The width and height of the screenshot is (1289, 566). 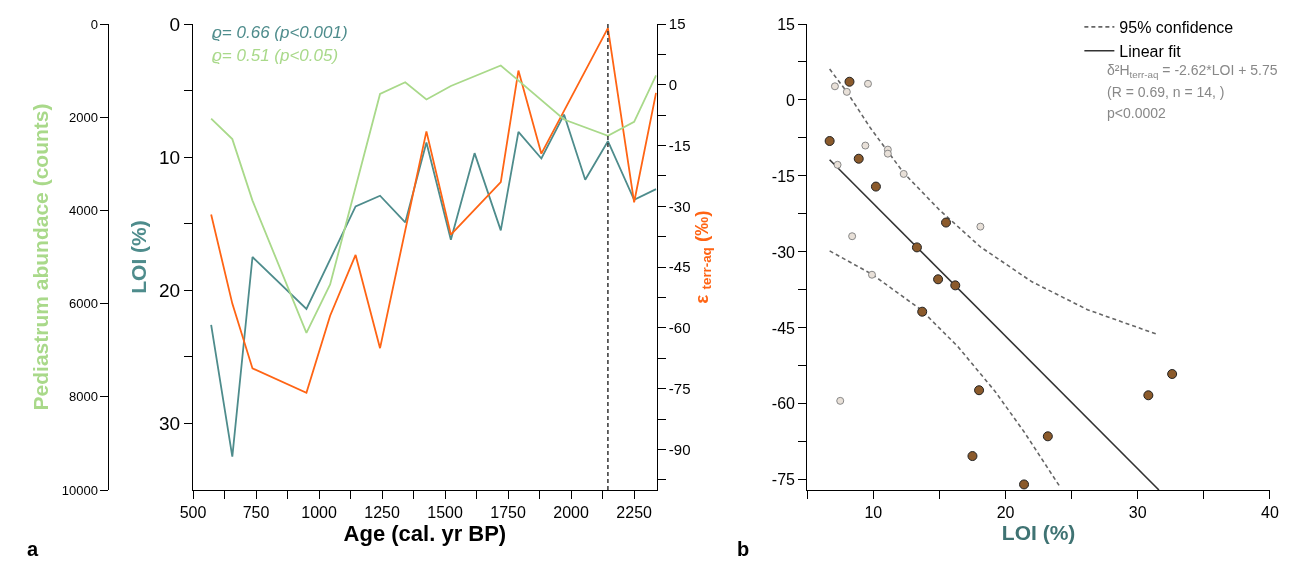 I want to click on y3-tick-label: 8000, so click(x=83, y=397).